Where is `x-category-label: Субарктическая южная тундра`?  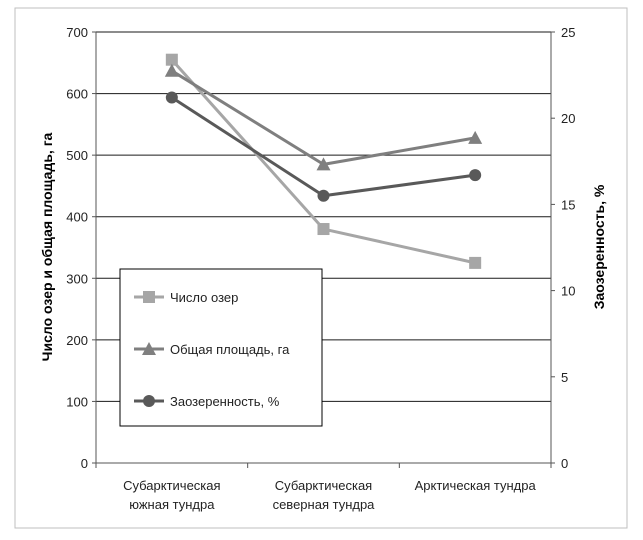 x-category-label: Субарктическая южная тундра is located at coordinates (171, 495).